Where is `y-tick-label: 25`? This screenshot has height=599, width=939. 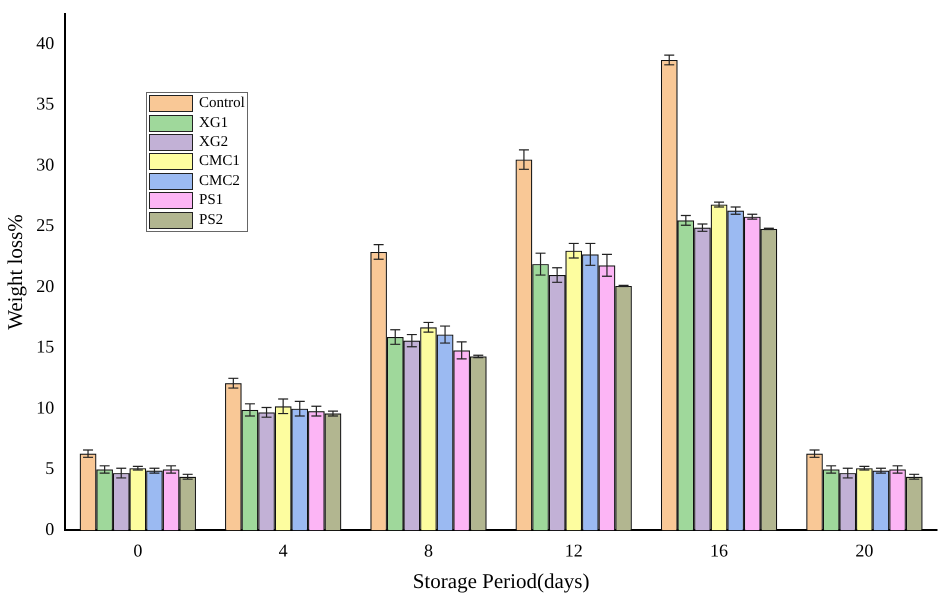
y-tick-label: 25 is located at coordinates (45, 225).